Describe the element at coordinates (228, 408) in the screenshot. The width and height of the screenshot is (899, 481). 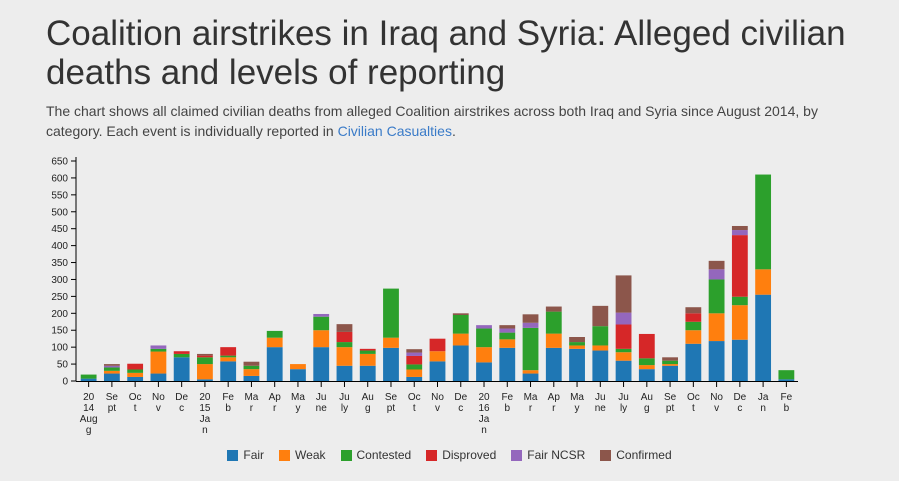
I see `x-tick-label: b` at that location.